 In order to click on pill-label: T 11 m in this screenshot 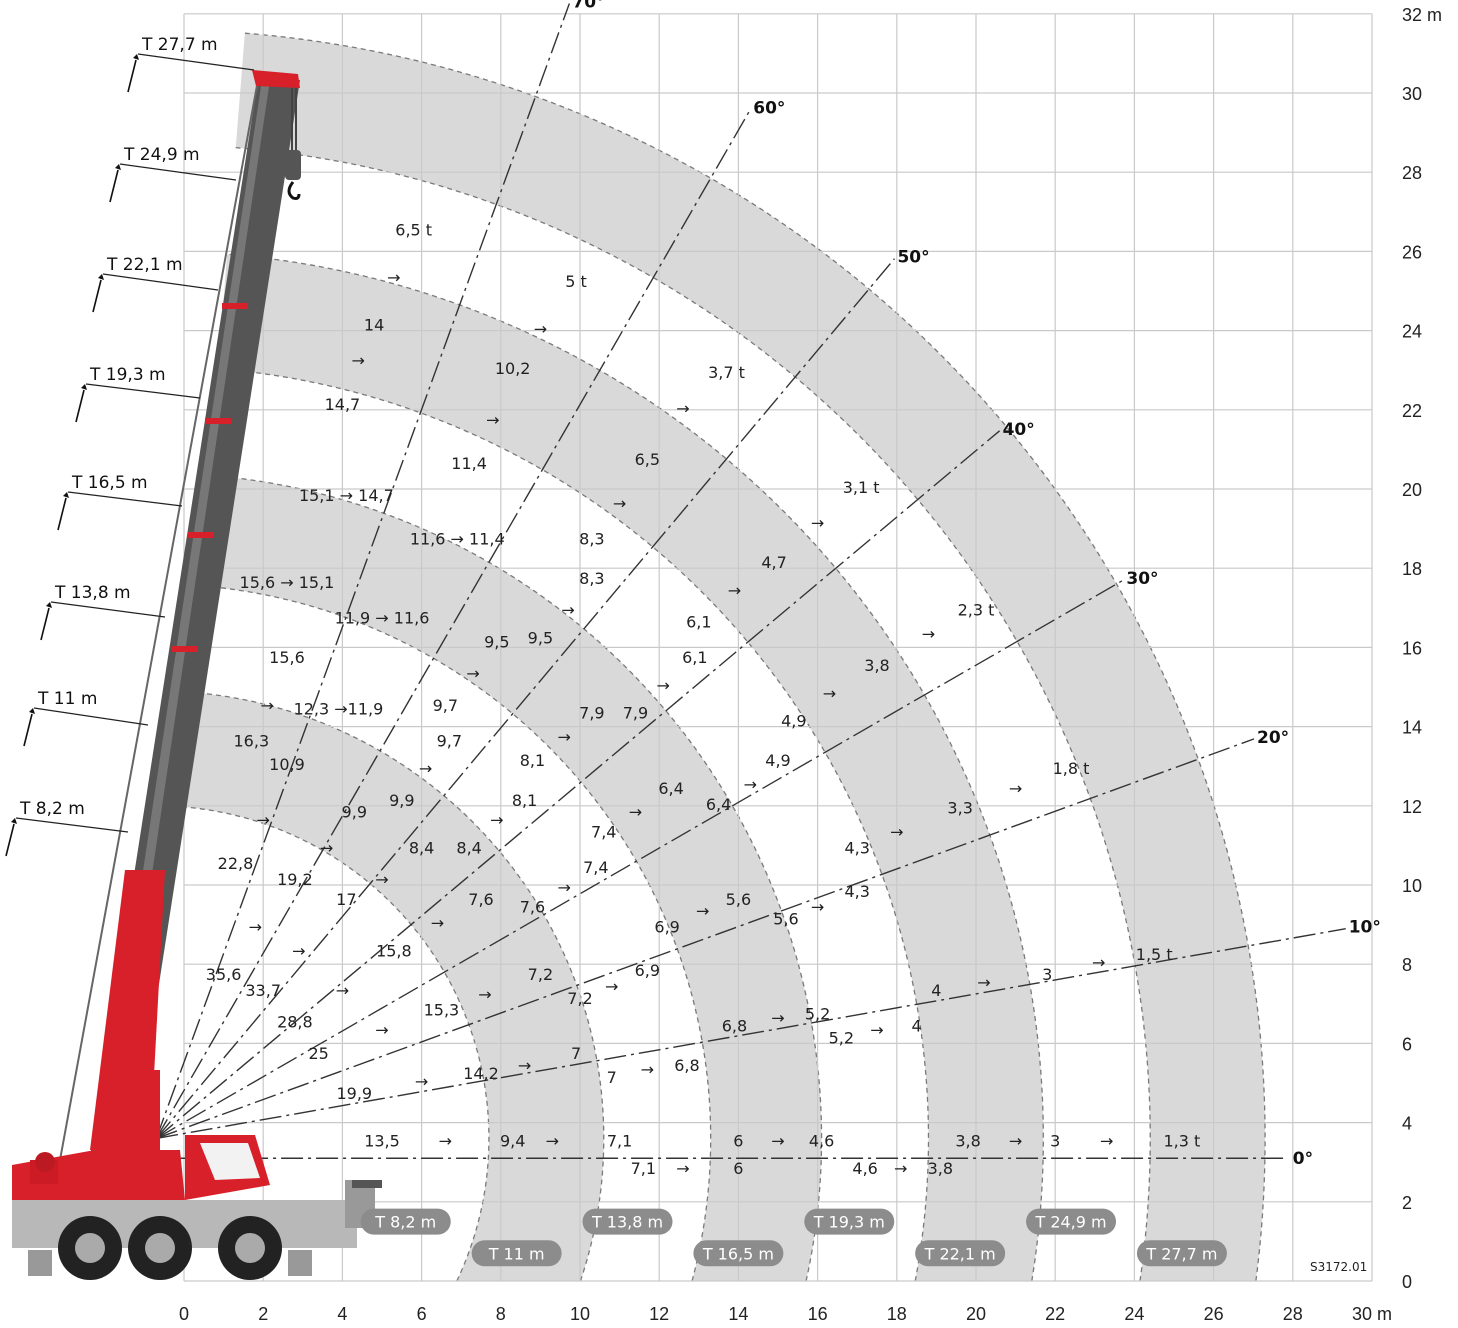, I will do `click(516, 1253)`.